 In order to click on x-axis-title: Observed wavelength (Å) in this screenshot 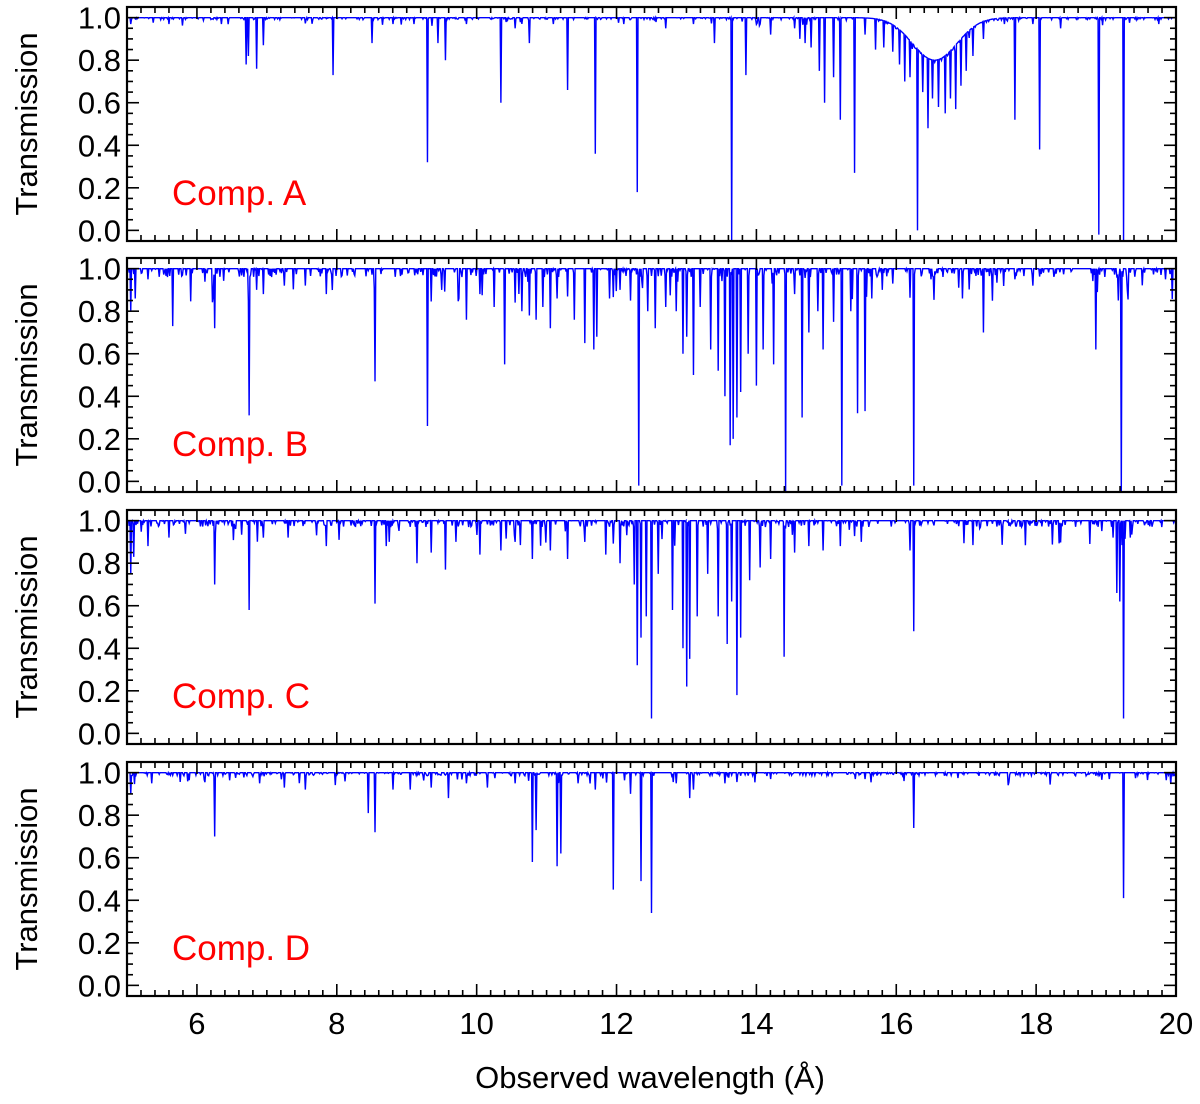, I will do `click(650, 1077)`.